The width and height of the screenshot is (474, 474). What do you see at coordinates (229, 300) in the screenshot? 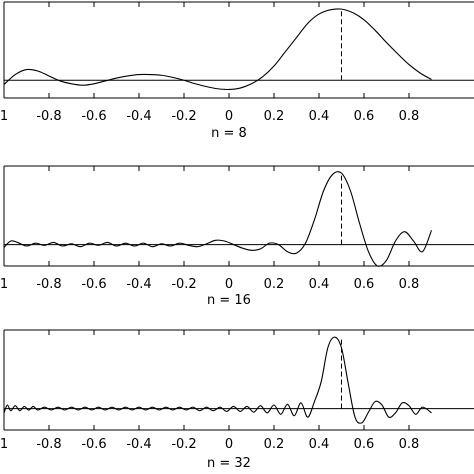
I see `panel-caption: n = 16` at bounding box center [229, 300].